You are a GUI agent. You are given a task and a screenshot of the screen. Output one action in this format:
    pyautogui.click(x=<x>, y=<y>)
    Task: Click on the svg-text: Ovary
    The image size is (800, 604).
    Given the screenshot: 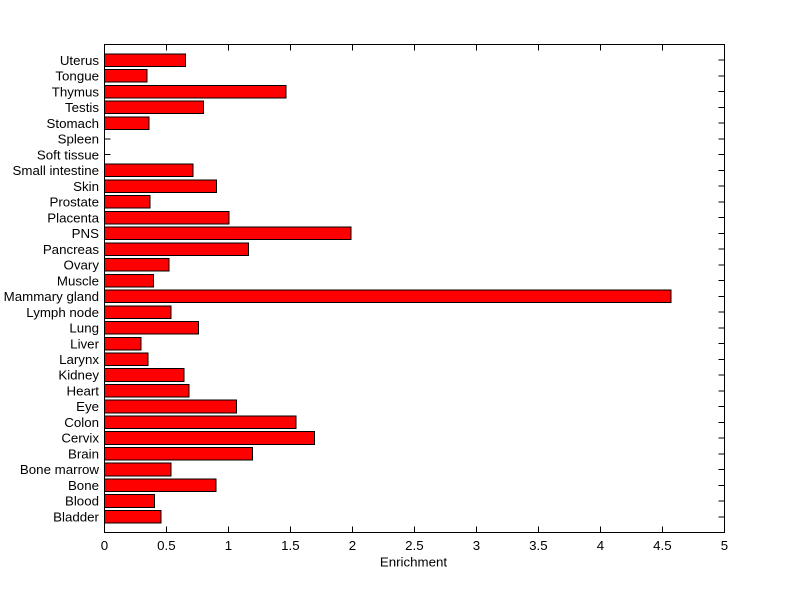 What is the action you would take?
    pyautogui.click(x=82, y=265)
    